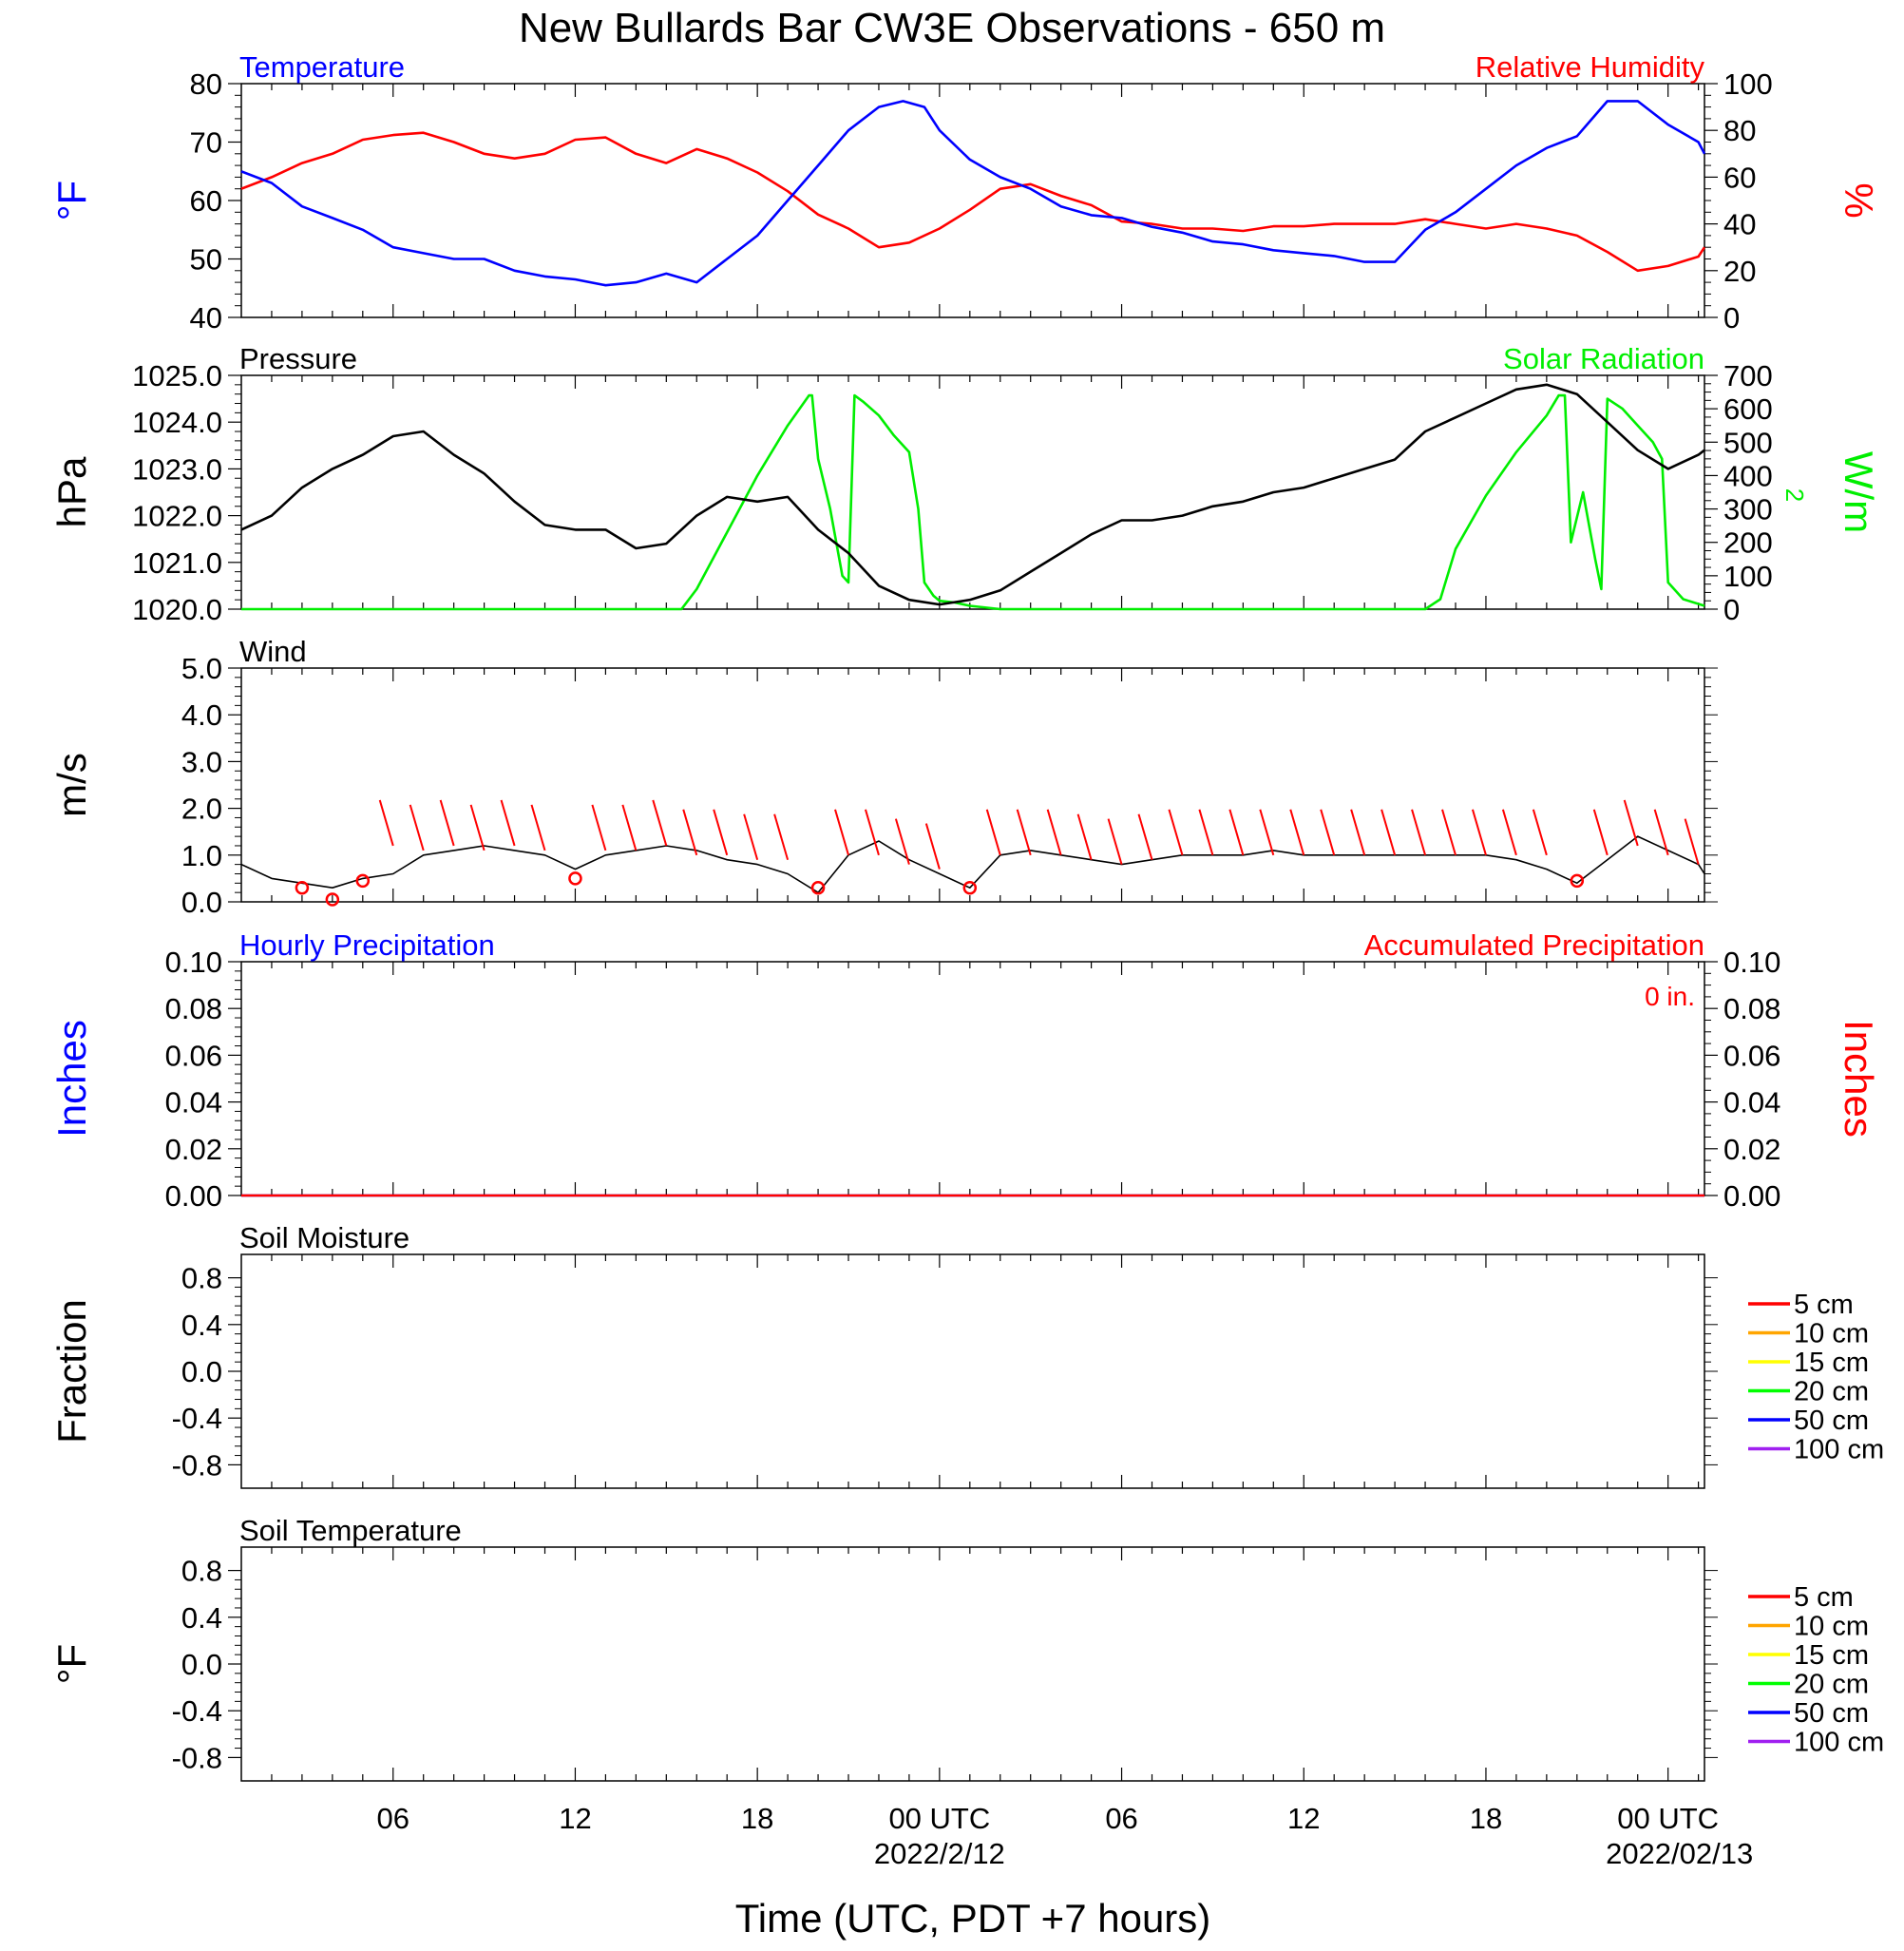 This screenshot has width=1904, height=1951. Describe the element at coordinates (71, 785) in the screenshot. I see `wind-ylabel-left: m/s` at that location.